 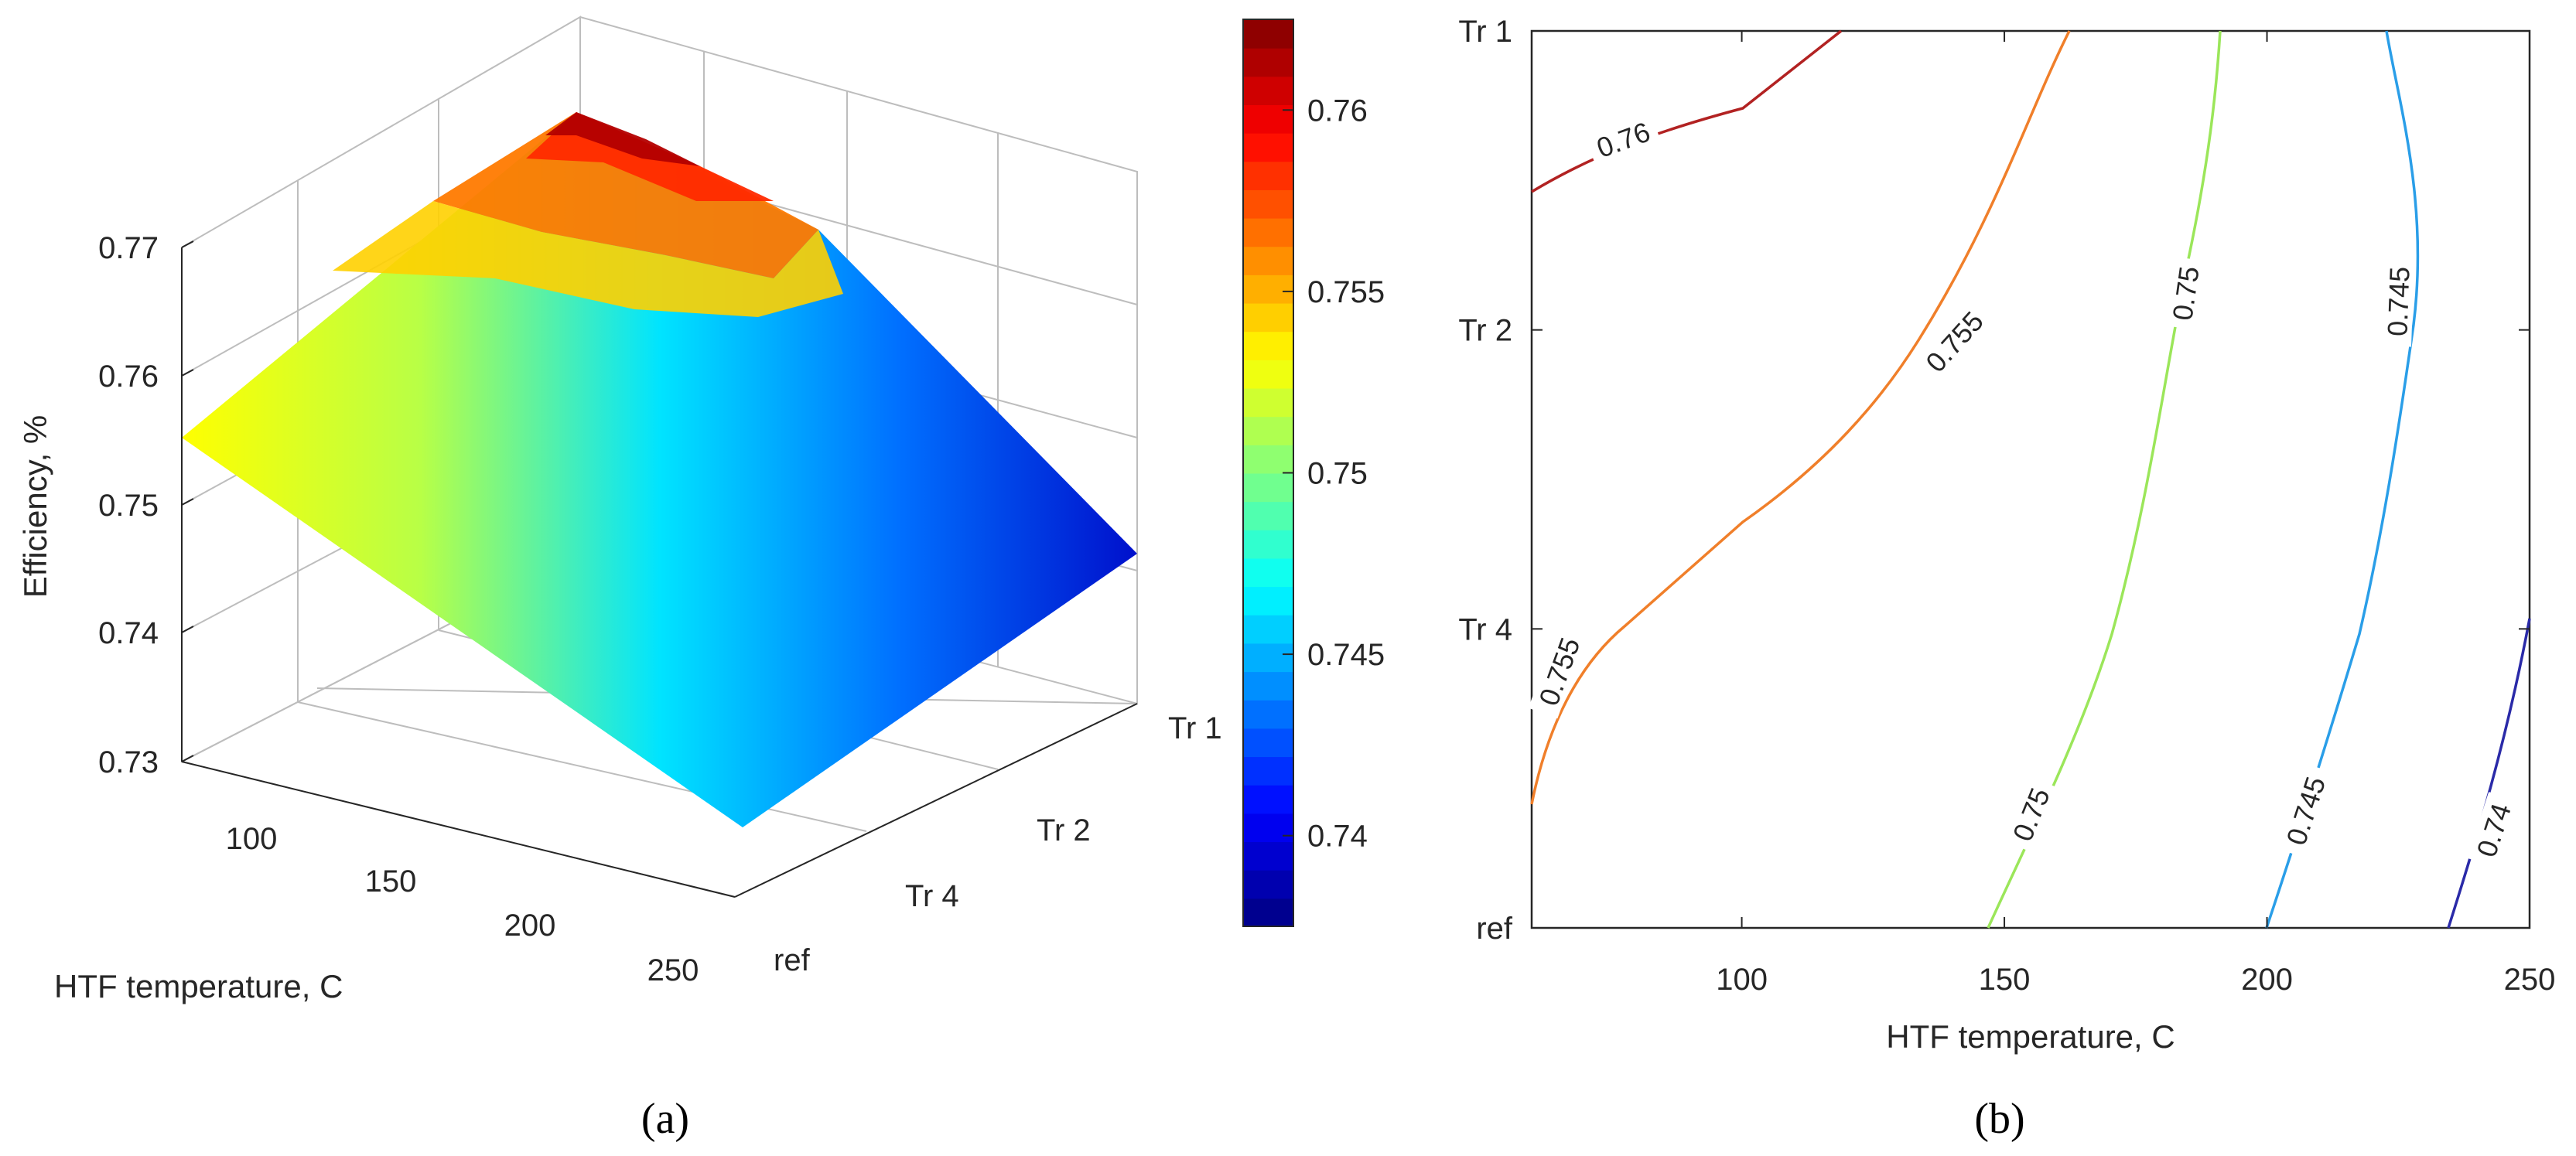 What do you see at coordinates (1346, 655) in the screenshot?
I see `colorbar-tick-label: 0.745` at bounding box center [1346, 655].